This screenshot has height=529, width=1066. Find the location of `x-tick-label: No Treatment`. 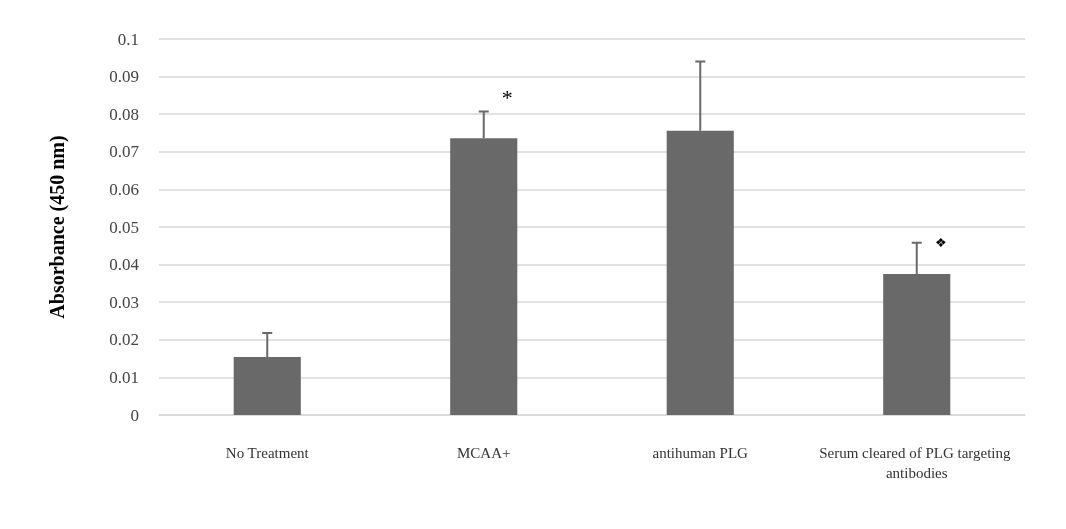

x-tick-label: No Treatment is located at coordinates (267, 453).